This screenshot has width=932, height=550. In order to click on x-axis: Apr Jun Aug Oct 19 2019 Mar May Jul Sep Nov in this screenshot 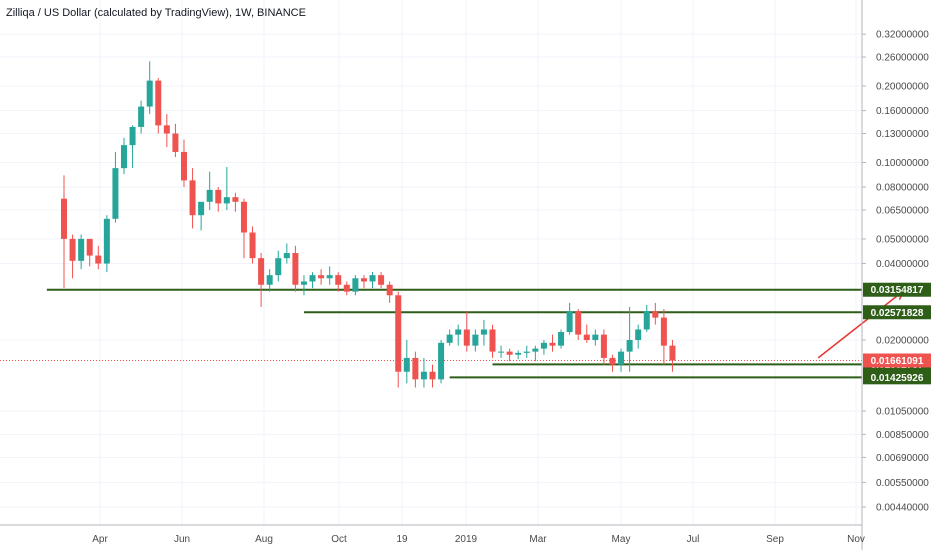, I will do `click(478, 539)`.